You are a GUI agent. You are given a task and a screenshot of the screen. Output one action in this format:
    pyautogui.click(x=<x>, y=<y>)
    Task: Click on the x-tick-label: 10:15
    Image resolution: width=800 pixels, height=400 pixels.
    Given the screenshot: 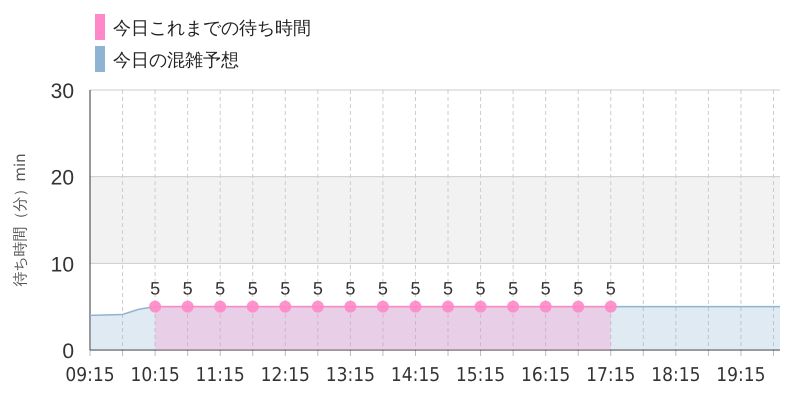 What is the action you would take?
    pyautogui.click(x=155, y=375)
    